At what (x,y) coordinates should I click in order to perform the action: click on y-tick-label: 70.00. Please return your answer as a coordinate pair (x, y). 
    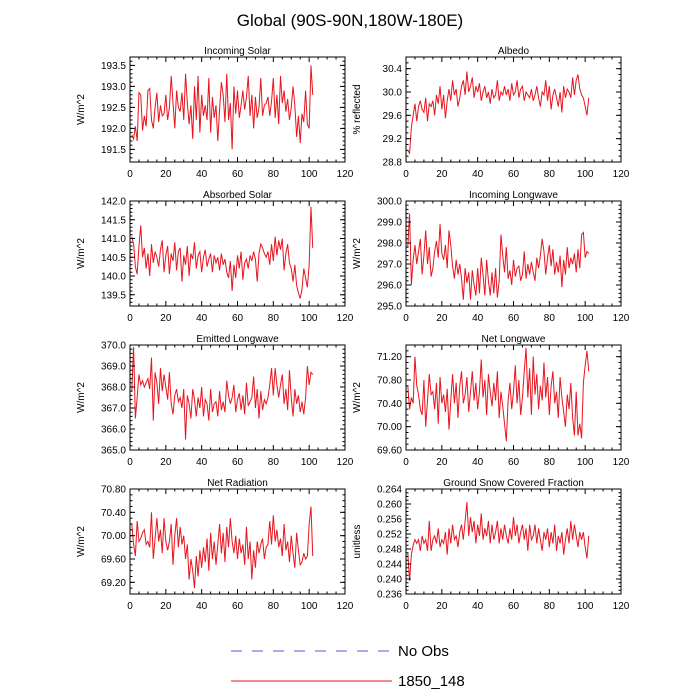
    Looking at the image, I should click on (389, 427).